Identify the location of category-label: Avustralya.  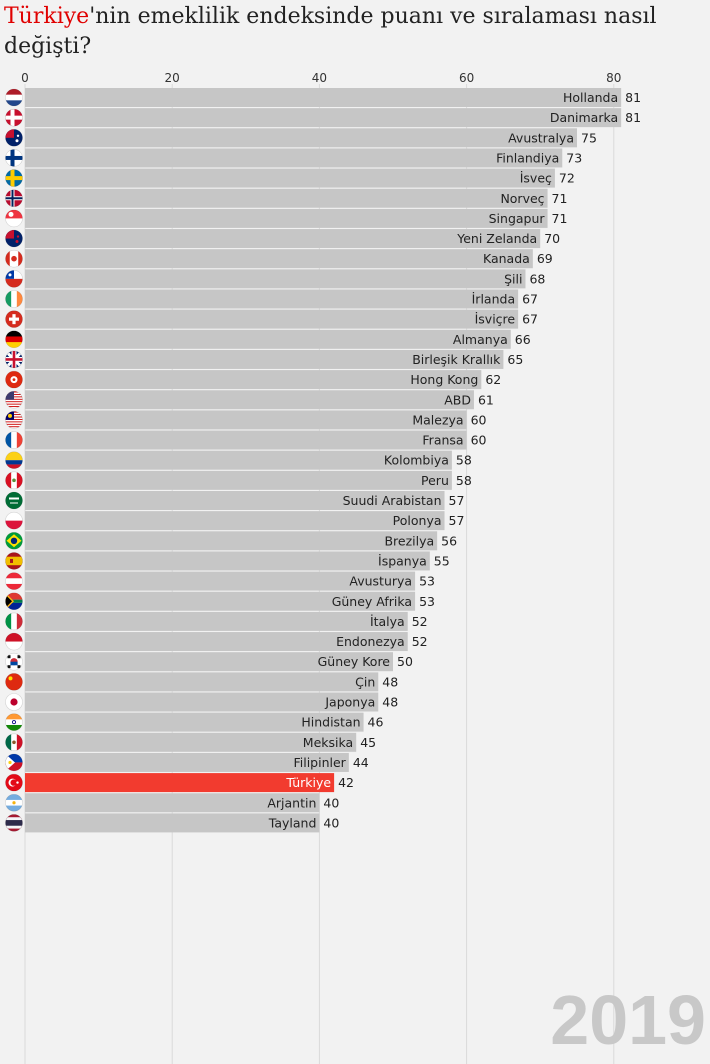
(541, 137).